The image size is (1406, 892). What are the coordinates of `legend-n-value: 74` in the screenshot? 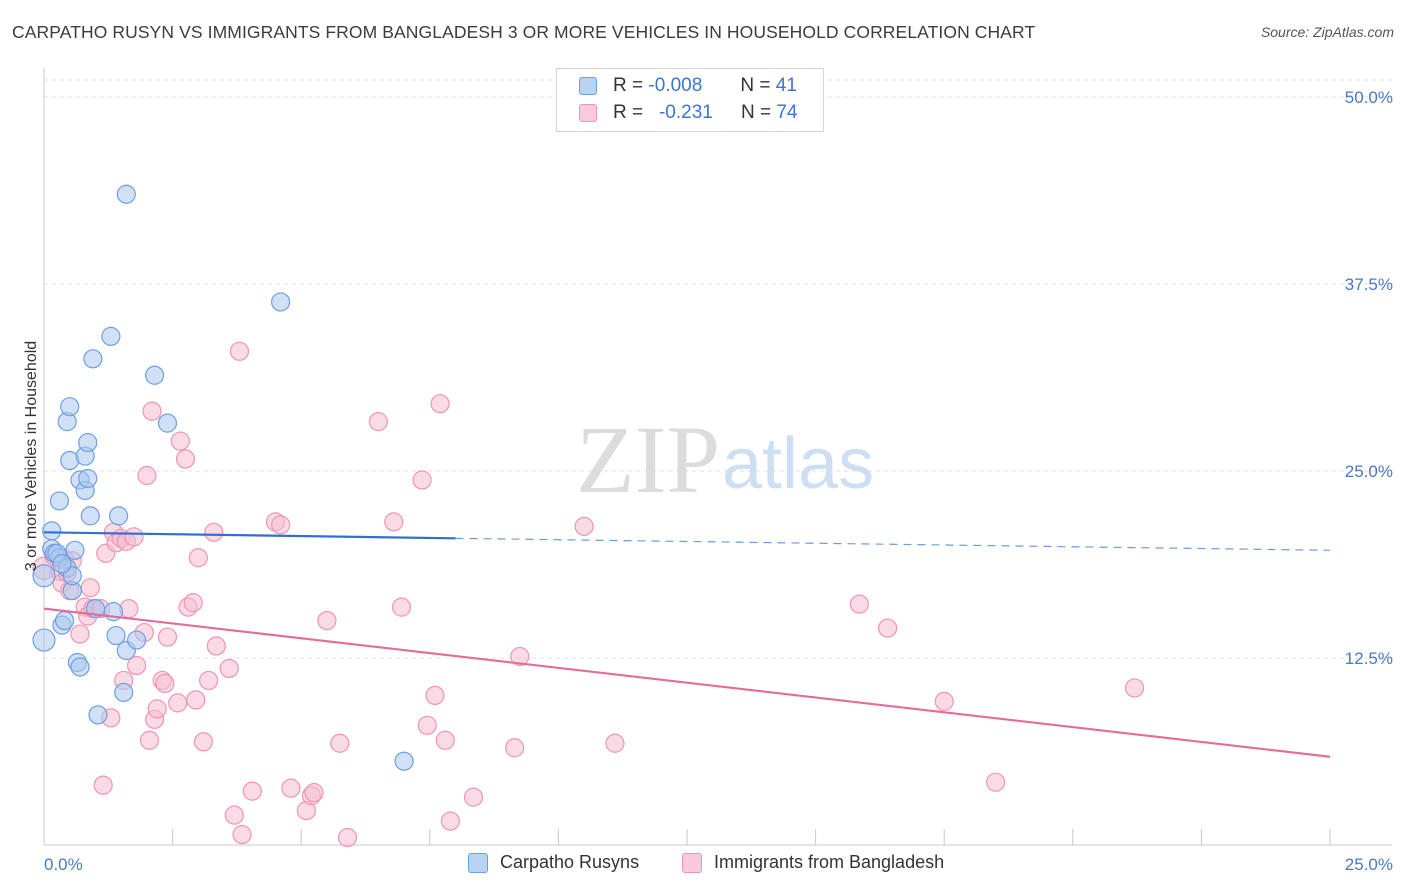 It's located at (787, 112).